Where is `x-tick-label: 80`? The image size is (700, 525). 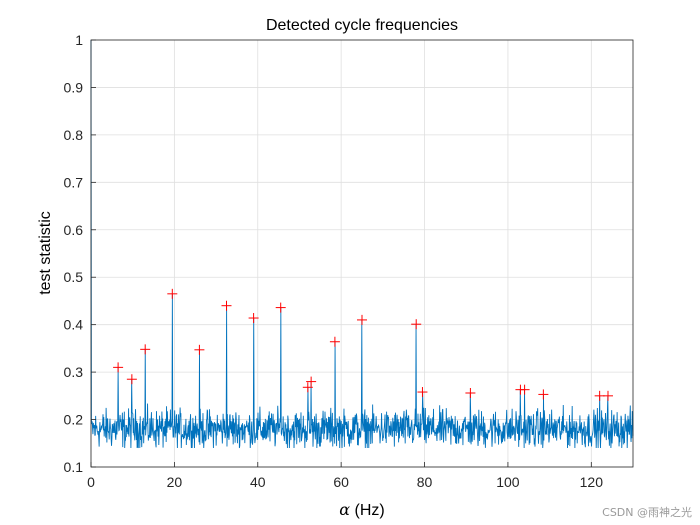 x-tick-label: 80 is located at coordinates (425, 482).